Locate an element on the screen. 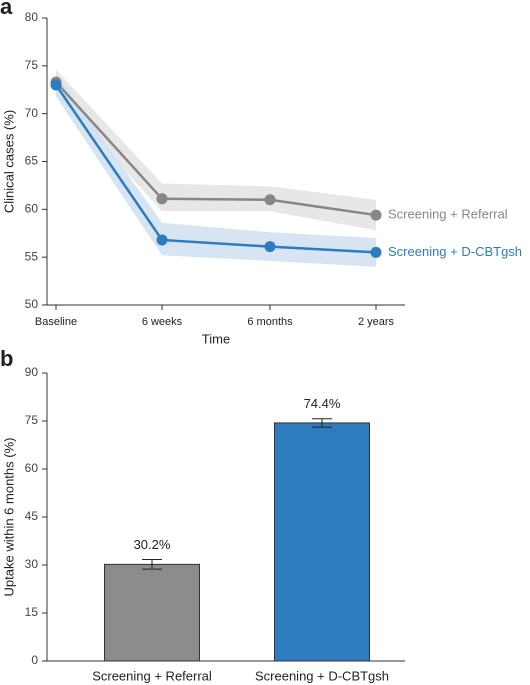 The width and height of the screenshot is (530, 685). value-label: 74.4% is located at coordinates (322, 403).